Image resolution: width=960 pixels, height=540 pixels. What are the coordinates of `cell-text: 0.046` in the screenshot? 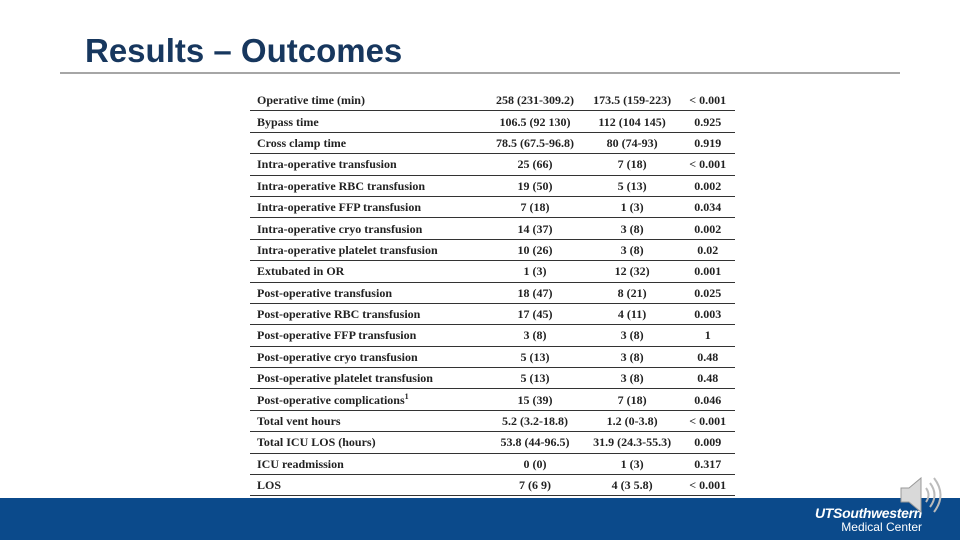 It's located at (708, 399).